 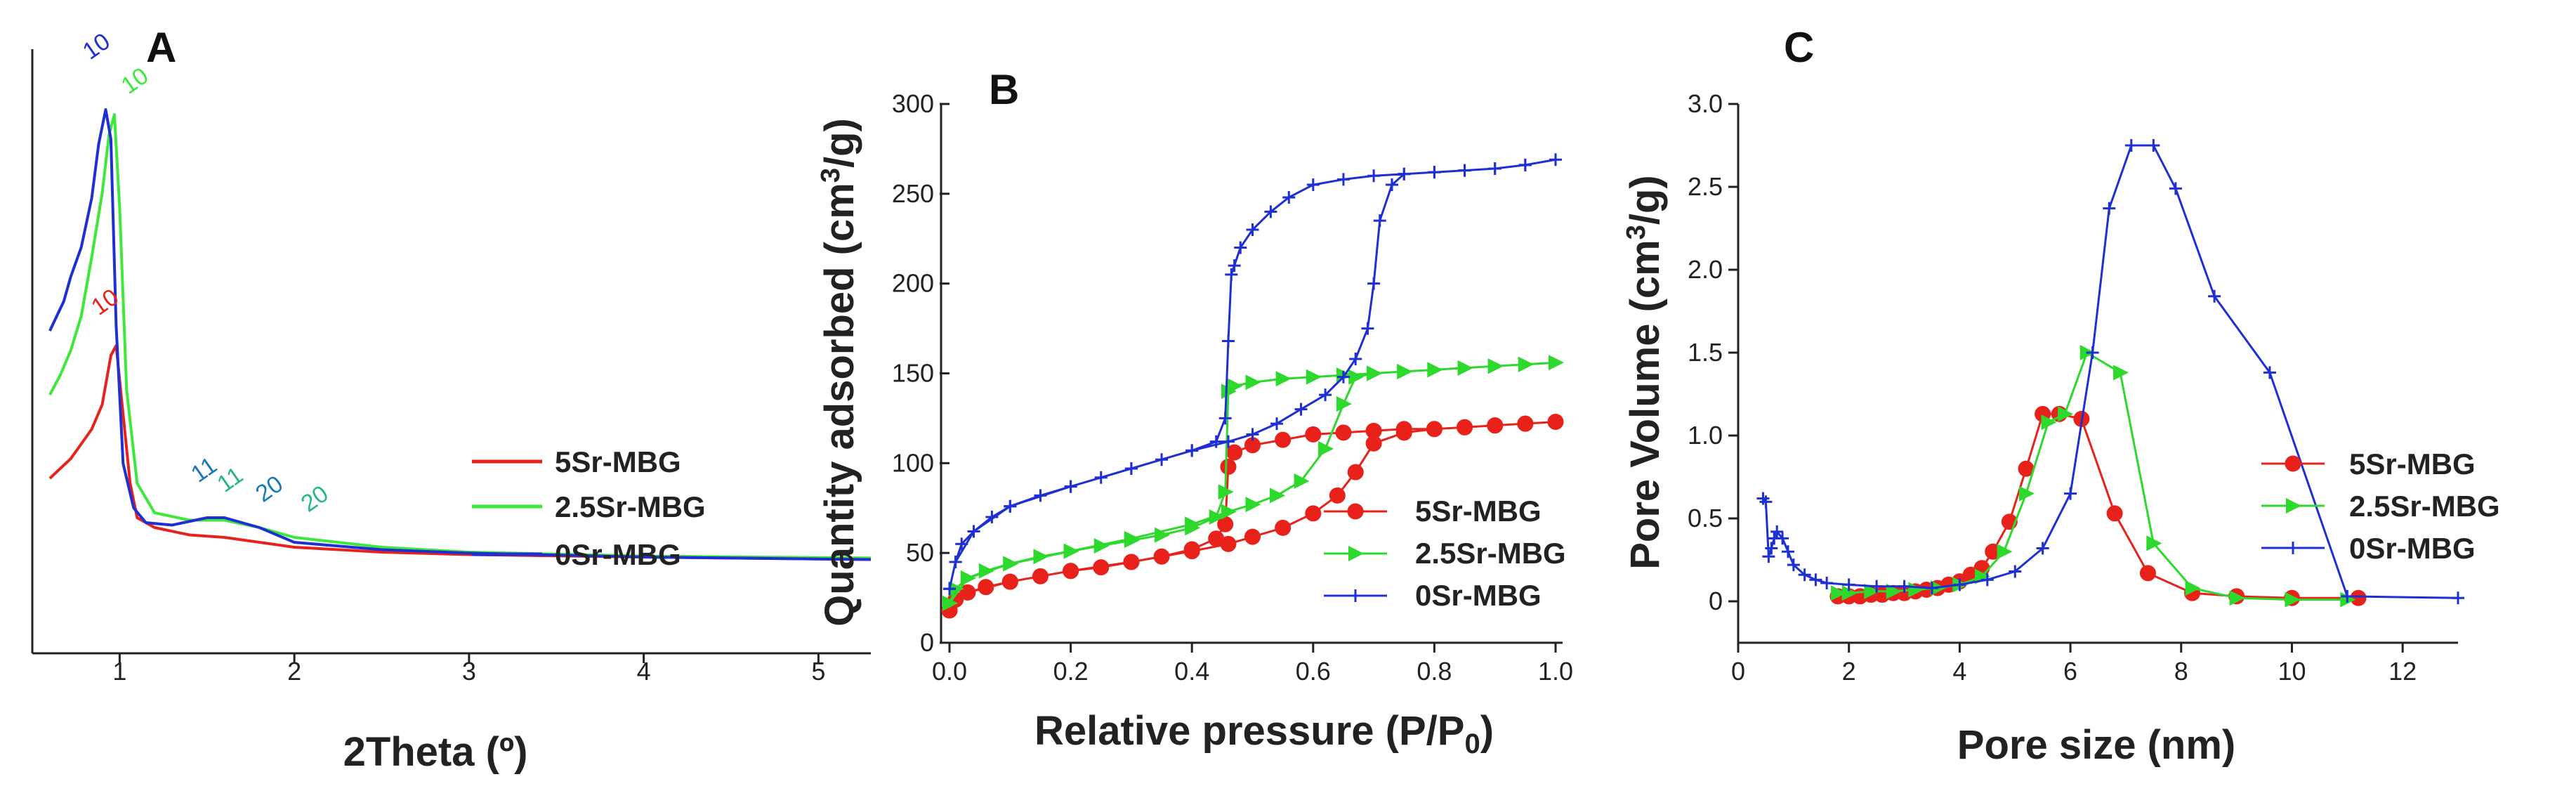 I want to click on x-tick-label: 6, so click(x=2070, y=671).